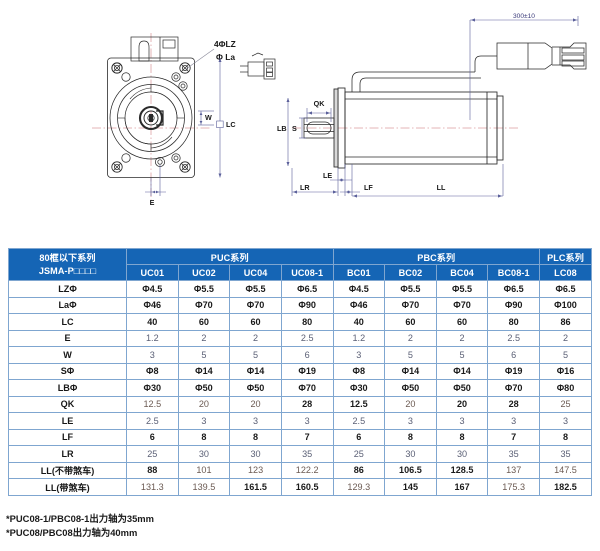 Image resolution: width=600 pixels, height=551 pixels. Describe the element at coordinates (410, 487) in the screenshot. I see `table-cell: 145` at that location.